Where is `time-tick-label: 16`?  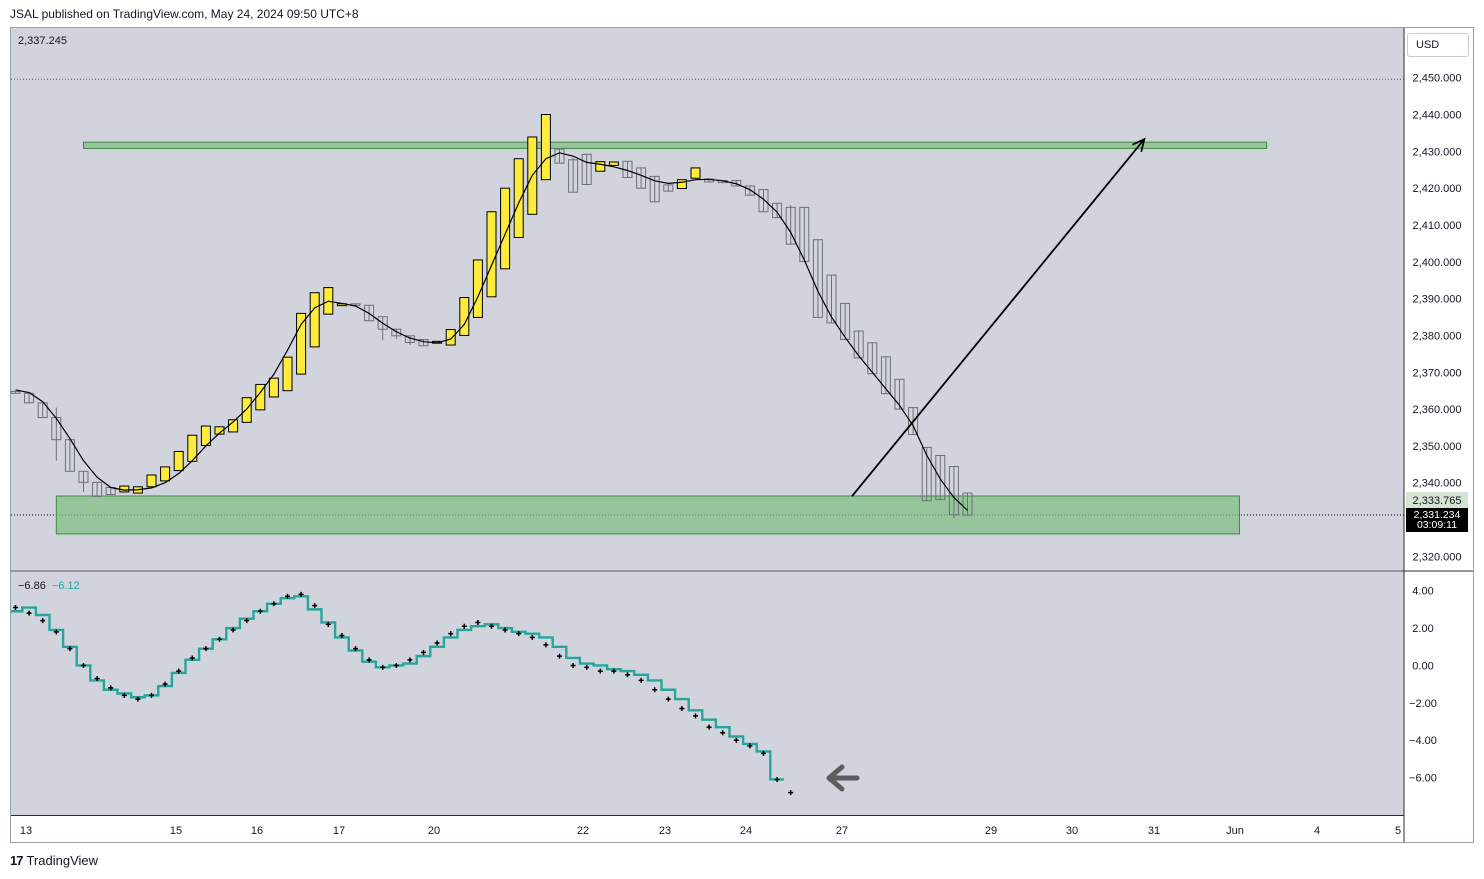 time-tick-label: 16 is located at coordinates (257, 831).